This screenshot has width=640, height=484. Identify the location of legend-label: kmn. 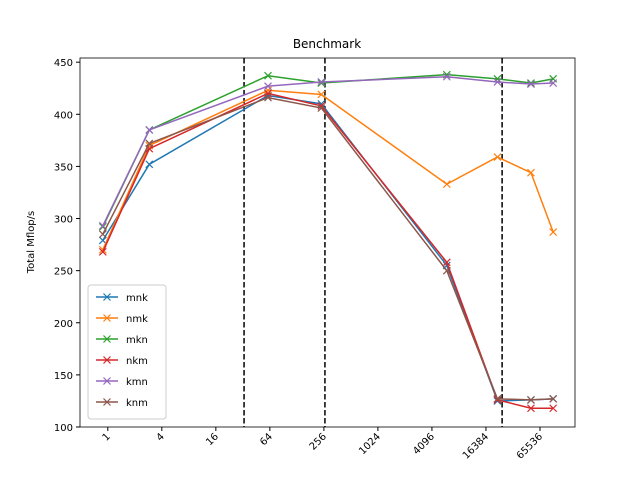
(137, 382).